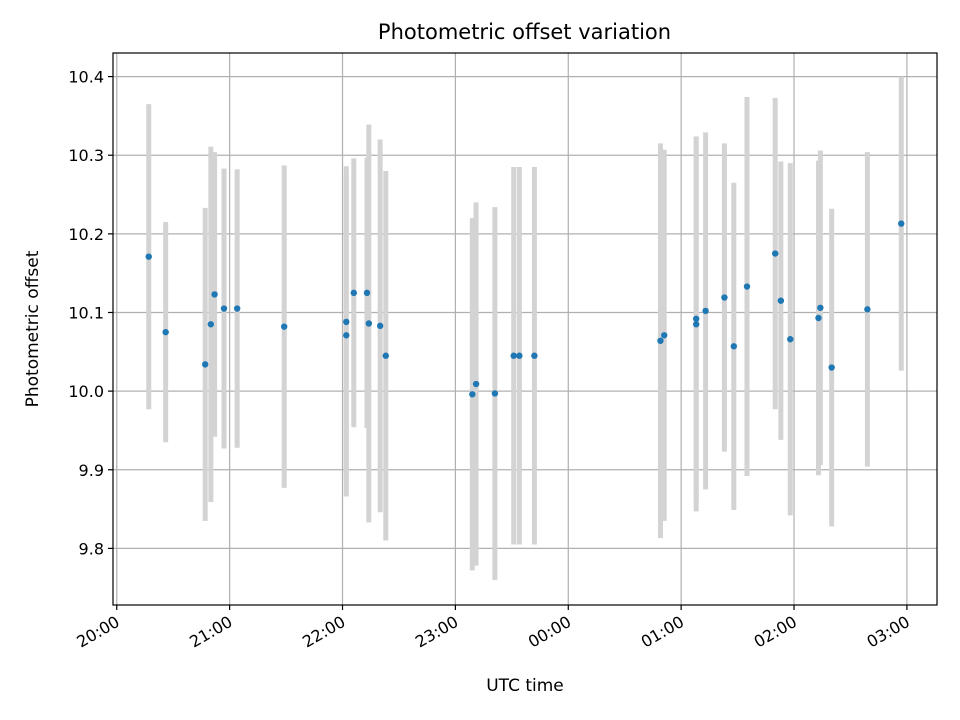 Image resolution: width=960 pixels, height=720 pixels. Describe the element at coordinates (86, 77) in the screenshot. I see `y-tick-label: 10.4` at that location.